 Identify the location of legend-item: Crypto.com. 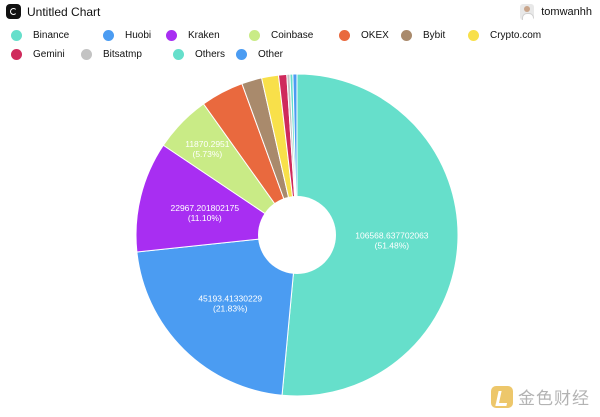
(510, 35).